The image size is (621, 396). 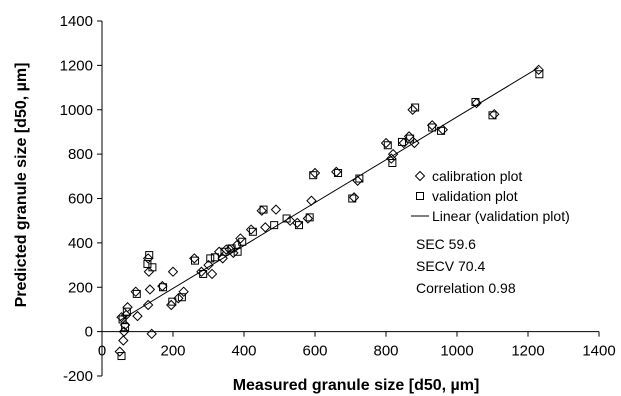 I want to click on x-tick-label: 800, so click(x=385, y=351).